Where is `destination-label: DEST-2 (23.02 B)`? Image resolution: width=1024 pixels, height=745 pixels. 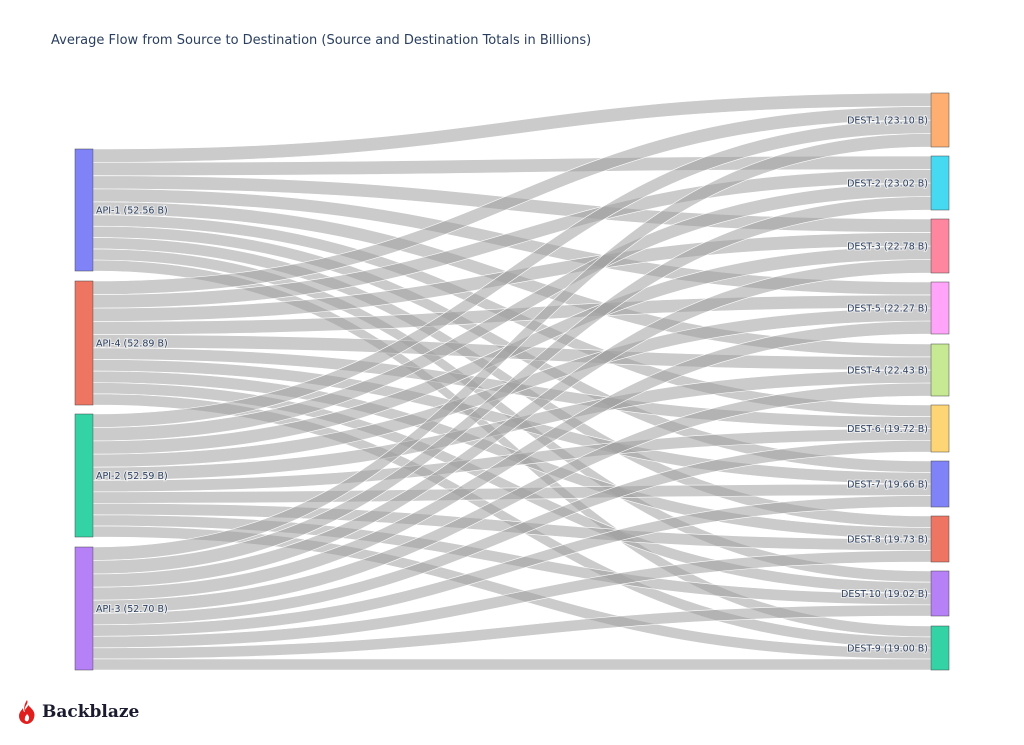
destination-label: DEST-2 (23.02 B) is located at coordinates (887, 184).